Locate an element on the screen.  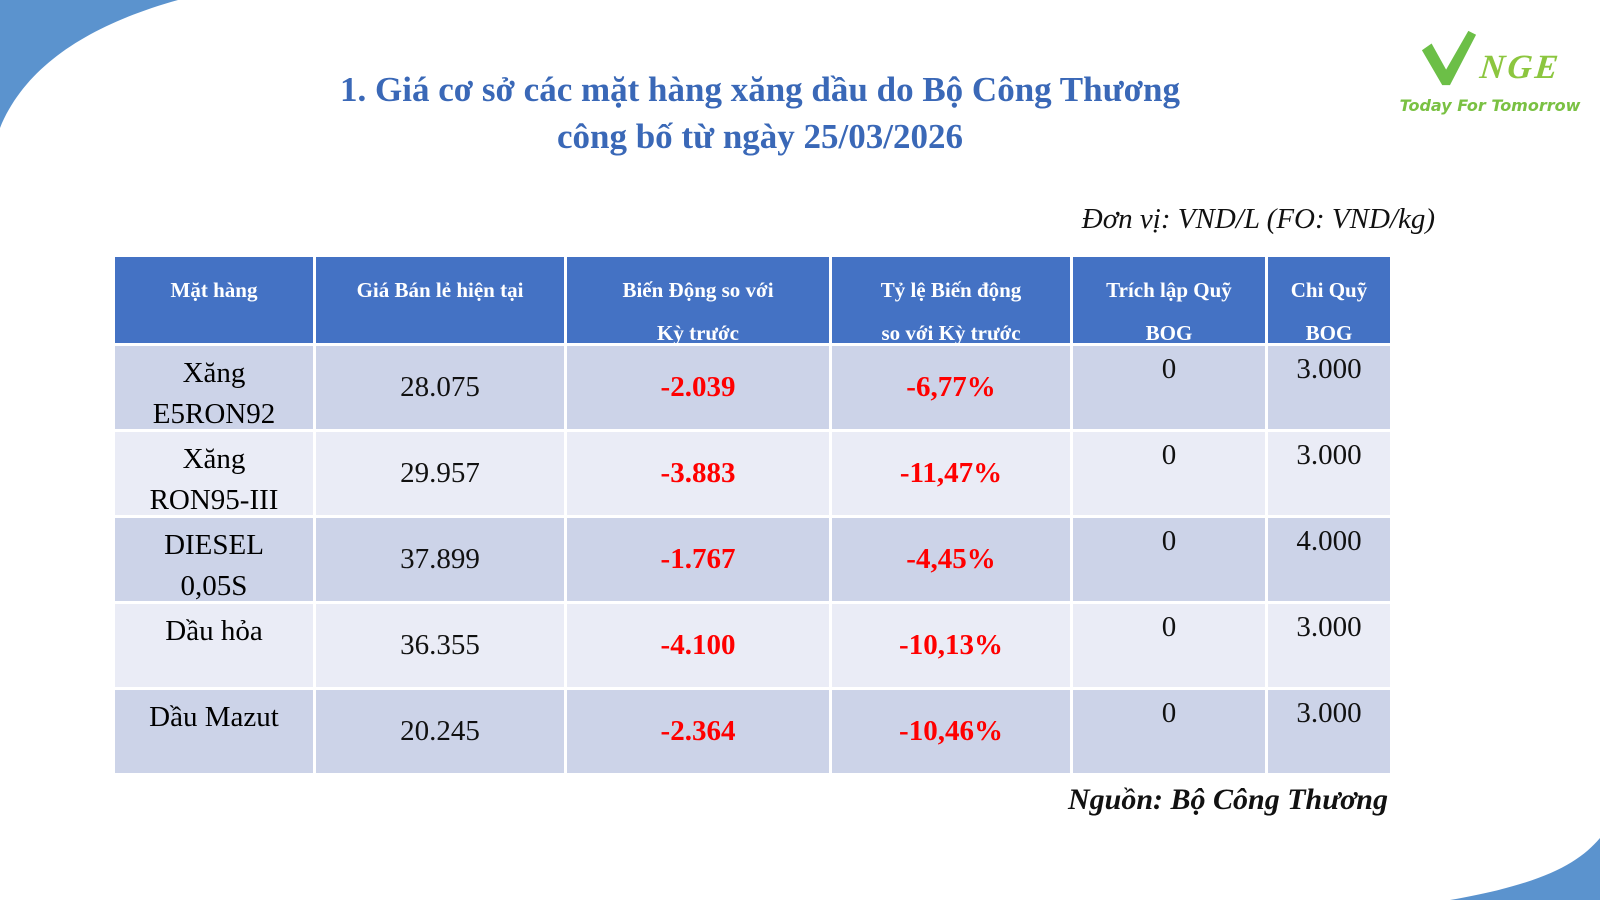
product-name-cell: Dầu Mazut is located at coordinates (214, 731).